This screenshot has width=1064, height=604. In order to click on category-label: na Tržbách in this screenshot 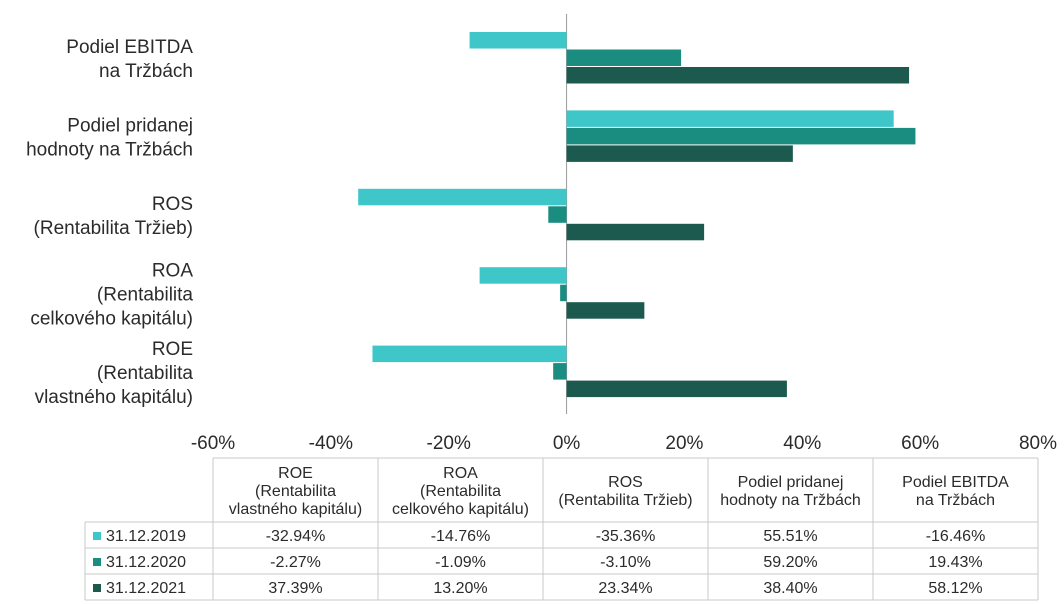, I will do `click(146, 71)`.